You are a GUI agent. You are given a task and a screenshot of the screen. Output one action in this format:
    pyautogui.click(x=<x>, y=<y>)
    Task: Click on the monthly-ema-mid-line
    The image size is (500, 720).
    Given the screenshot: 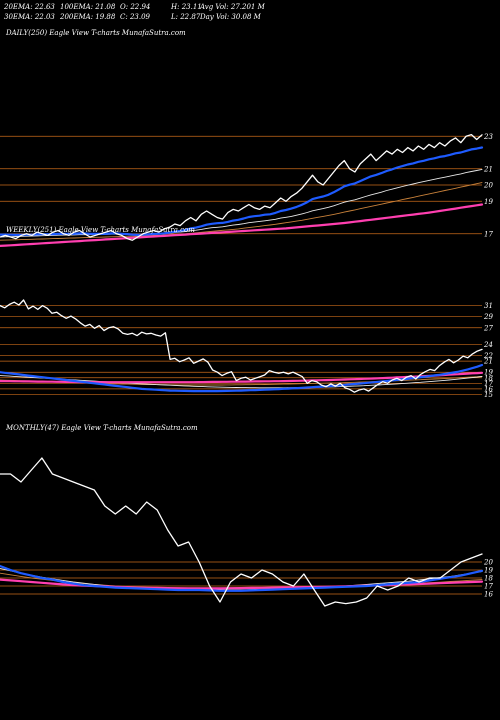 What is the action you would take?
    pyautogui.click(x=241, y=579)
    